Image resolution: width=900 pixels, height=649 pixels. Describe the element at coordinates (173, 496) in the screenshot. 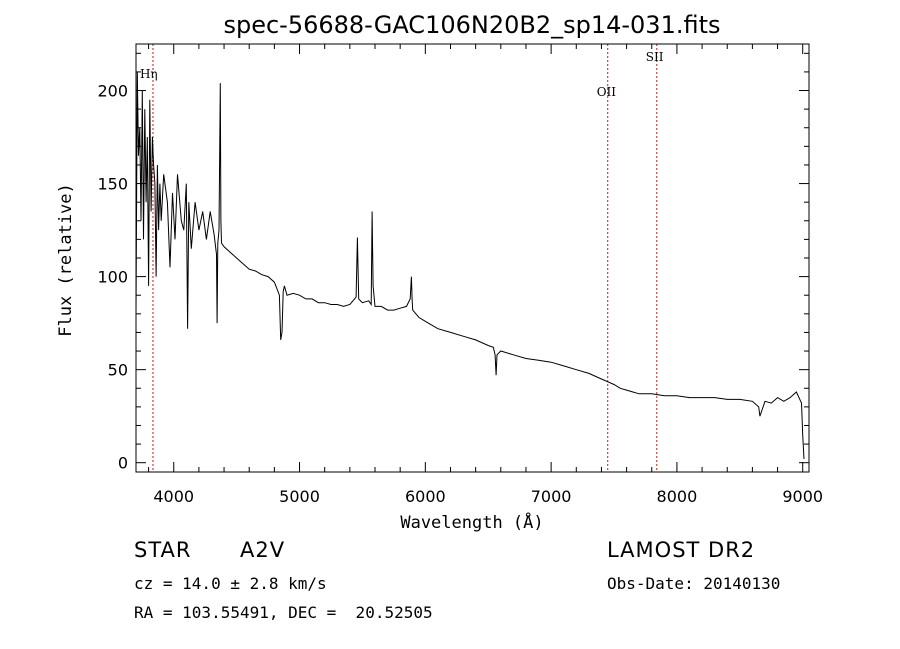

I see `x-tick-label: 4000` at that location.